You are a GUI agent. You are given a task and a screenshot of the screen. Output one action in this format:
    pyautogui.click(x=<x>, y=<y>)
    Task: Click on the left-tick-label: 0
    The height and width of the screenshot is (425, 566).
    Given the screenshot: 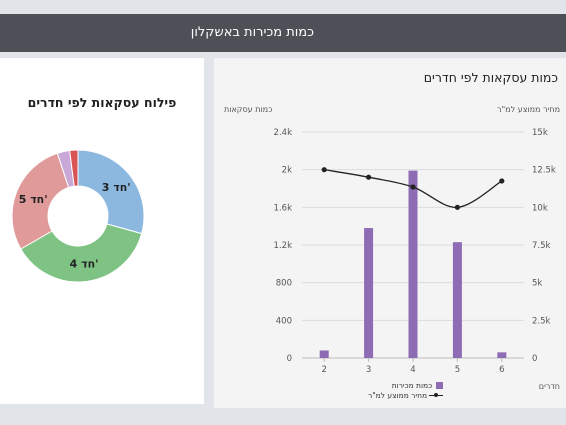 What is the action you would take?
    pyautogui.click(x=289, y=359)
    